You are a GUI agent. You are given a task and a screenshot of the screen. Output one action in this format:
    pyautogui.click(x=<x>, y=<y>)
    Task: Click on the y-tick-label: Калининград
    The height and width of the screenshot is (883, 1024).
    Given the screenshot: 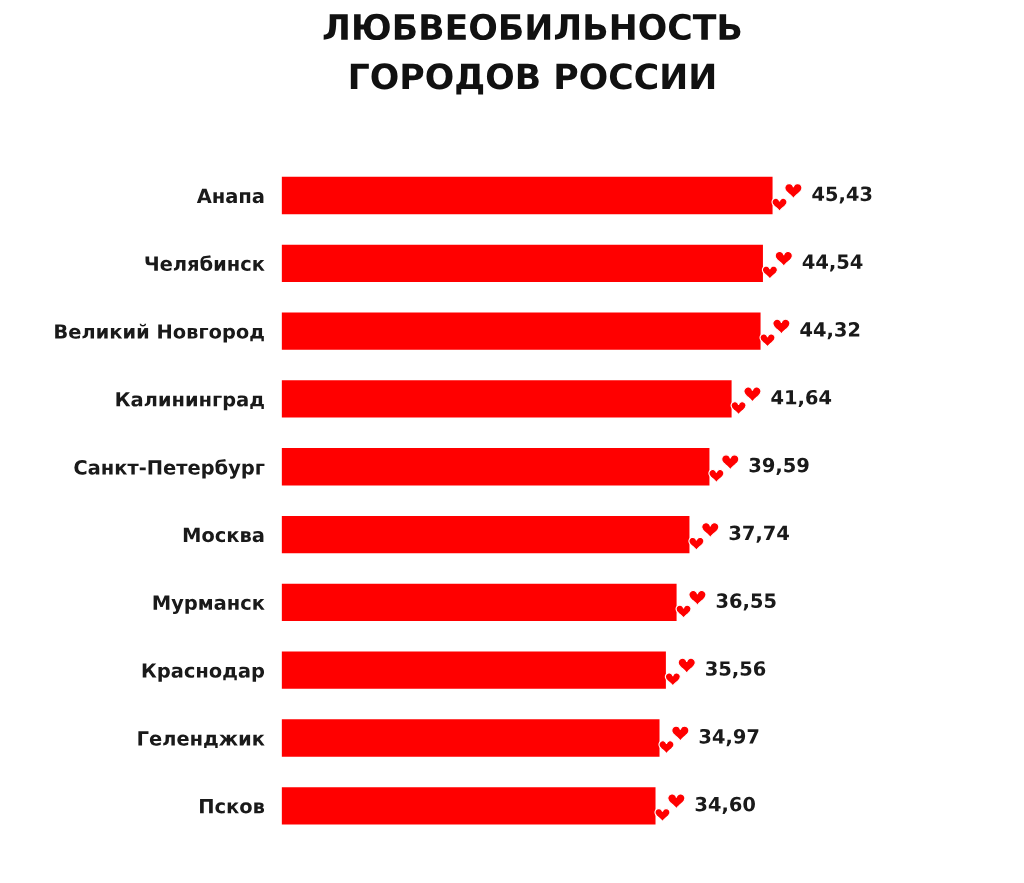 What is the action you would take?
    pyautogui.click(x=190, y=401)
    